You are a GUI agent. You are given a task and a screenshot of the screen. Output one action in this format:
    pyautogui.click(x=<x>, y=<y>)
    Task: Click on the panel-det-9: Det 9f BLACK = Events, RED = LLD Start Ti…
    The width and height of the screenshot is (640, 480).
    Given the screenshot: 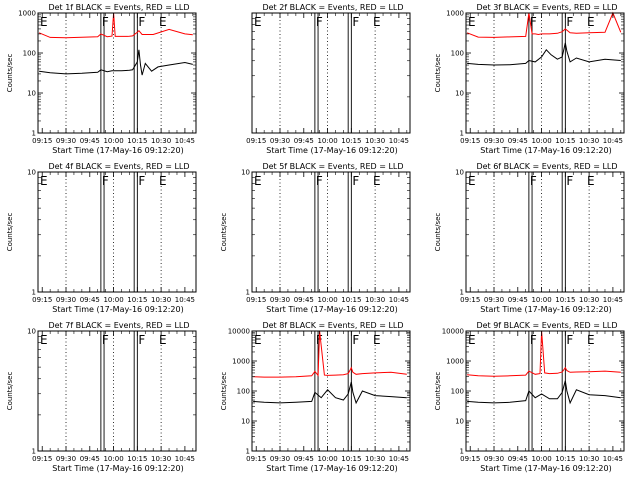 What is the action you would take?
    pyautogui.click(x=529, y=397)
    